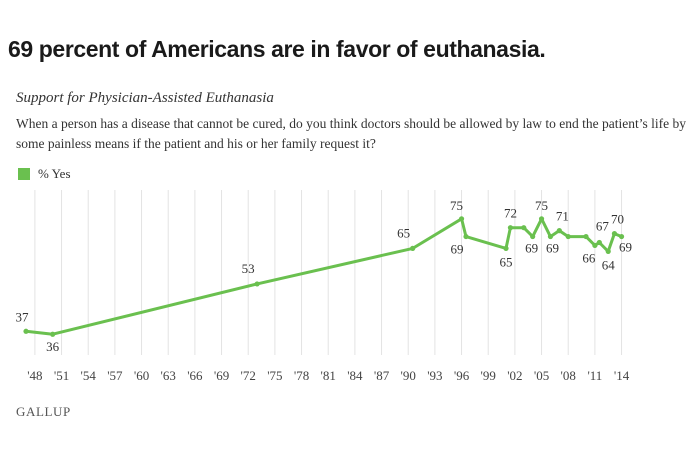  What do you see at coordinates (382, 375) in the screenshot?
I see `x-tick-label: '87` at bounding box center [382, 375].